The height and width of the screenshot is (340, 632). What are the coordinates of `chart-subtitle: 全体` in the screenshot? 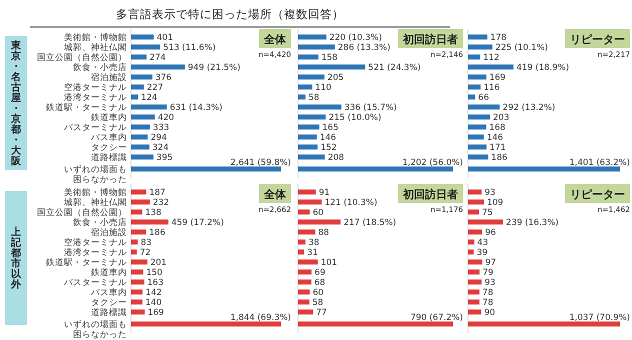 It's located at (275, 194).